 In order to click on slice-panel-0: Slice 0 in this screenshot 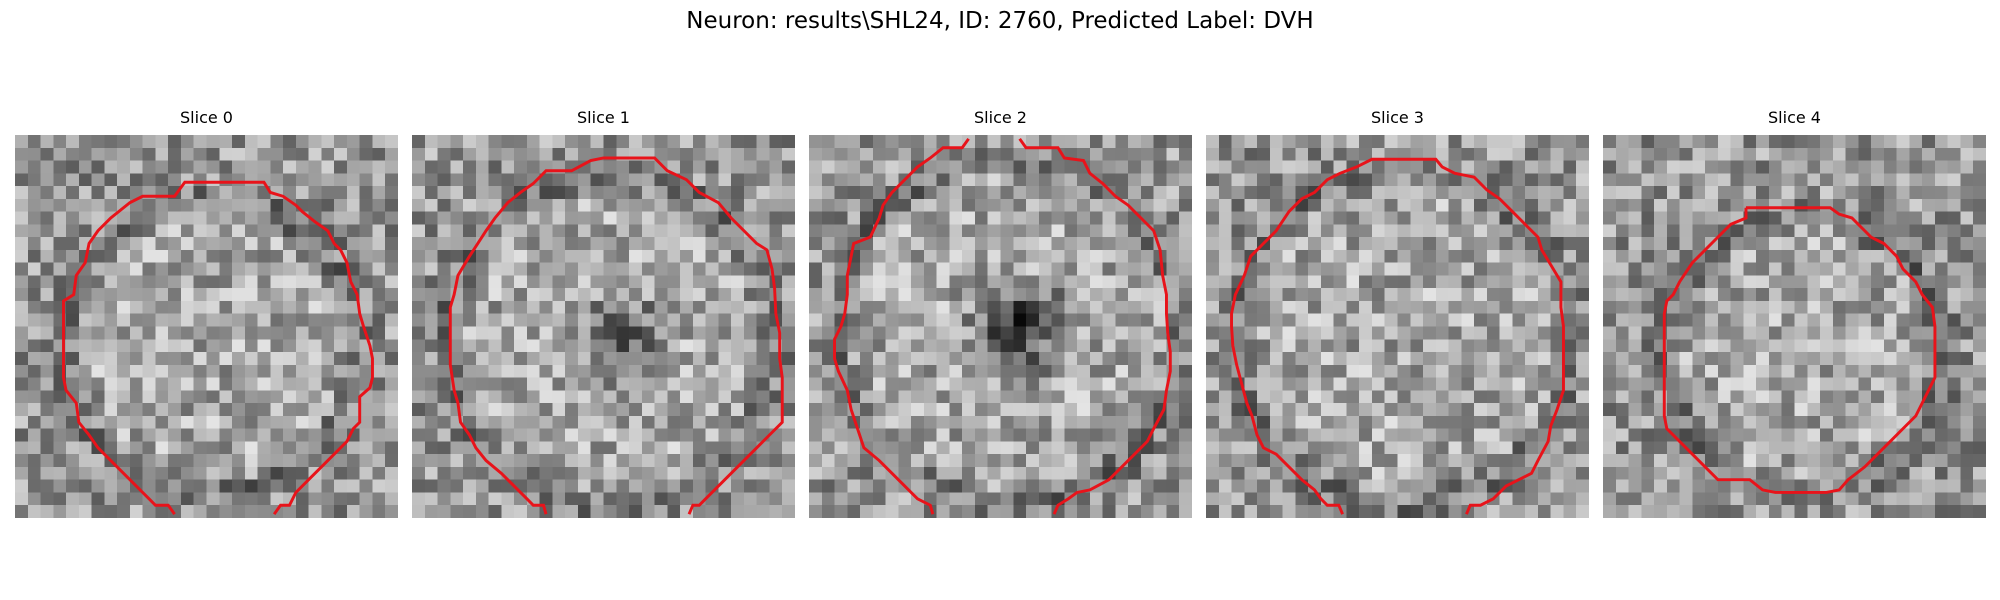, I will do `click(206, 314)`.